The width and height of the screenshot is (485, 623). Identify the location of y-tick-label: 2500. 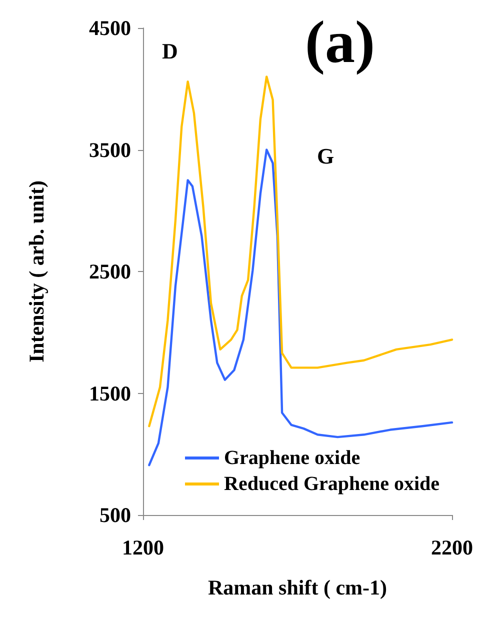
(110, 272).